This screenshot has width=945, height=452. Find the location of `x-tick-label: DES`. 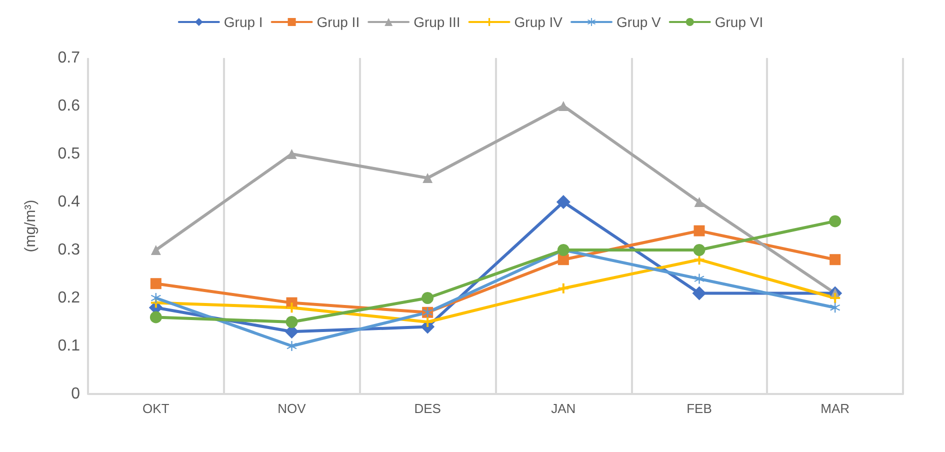

x-tick-label: DES is located at coordinates (428, 408).